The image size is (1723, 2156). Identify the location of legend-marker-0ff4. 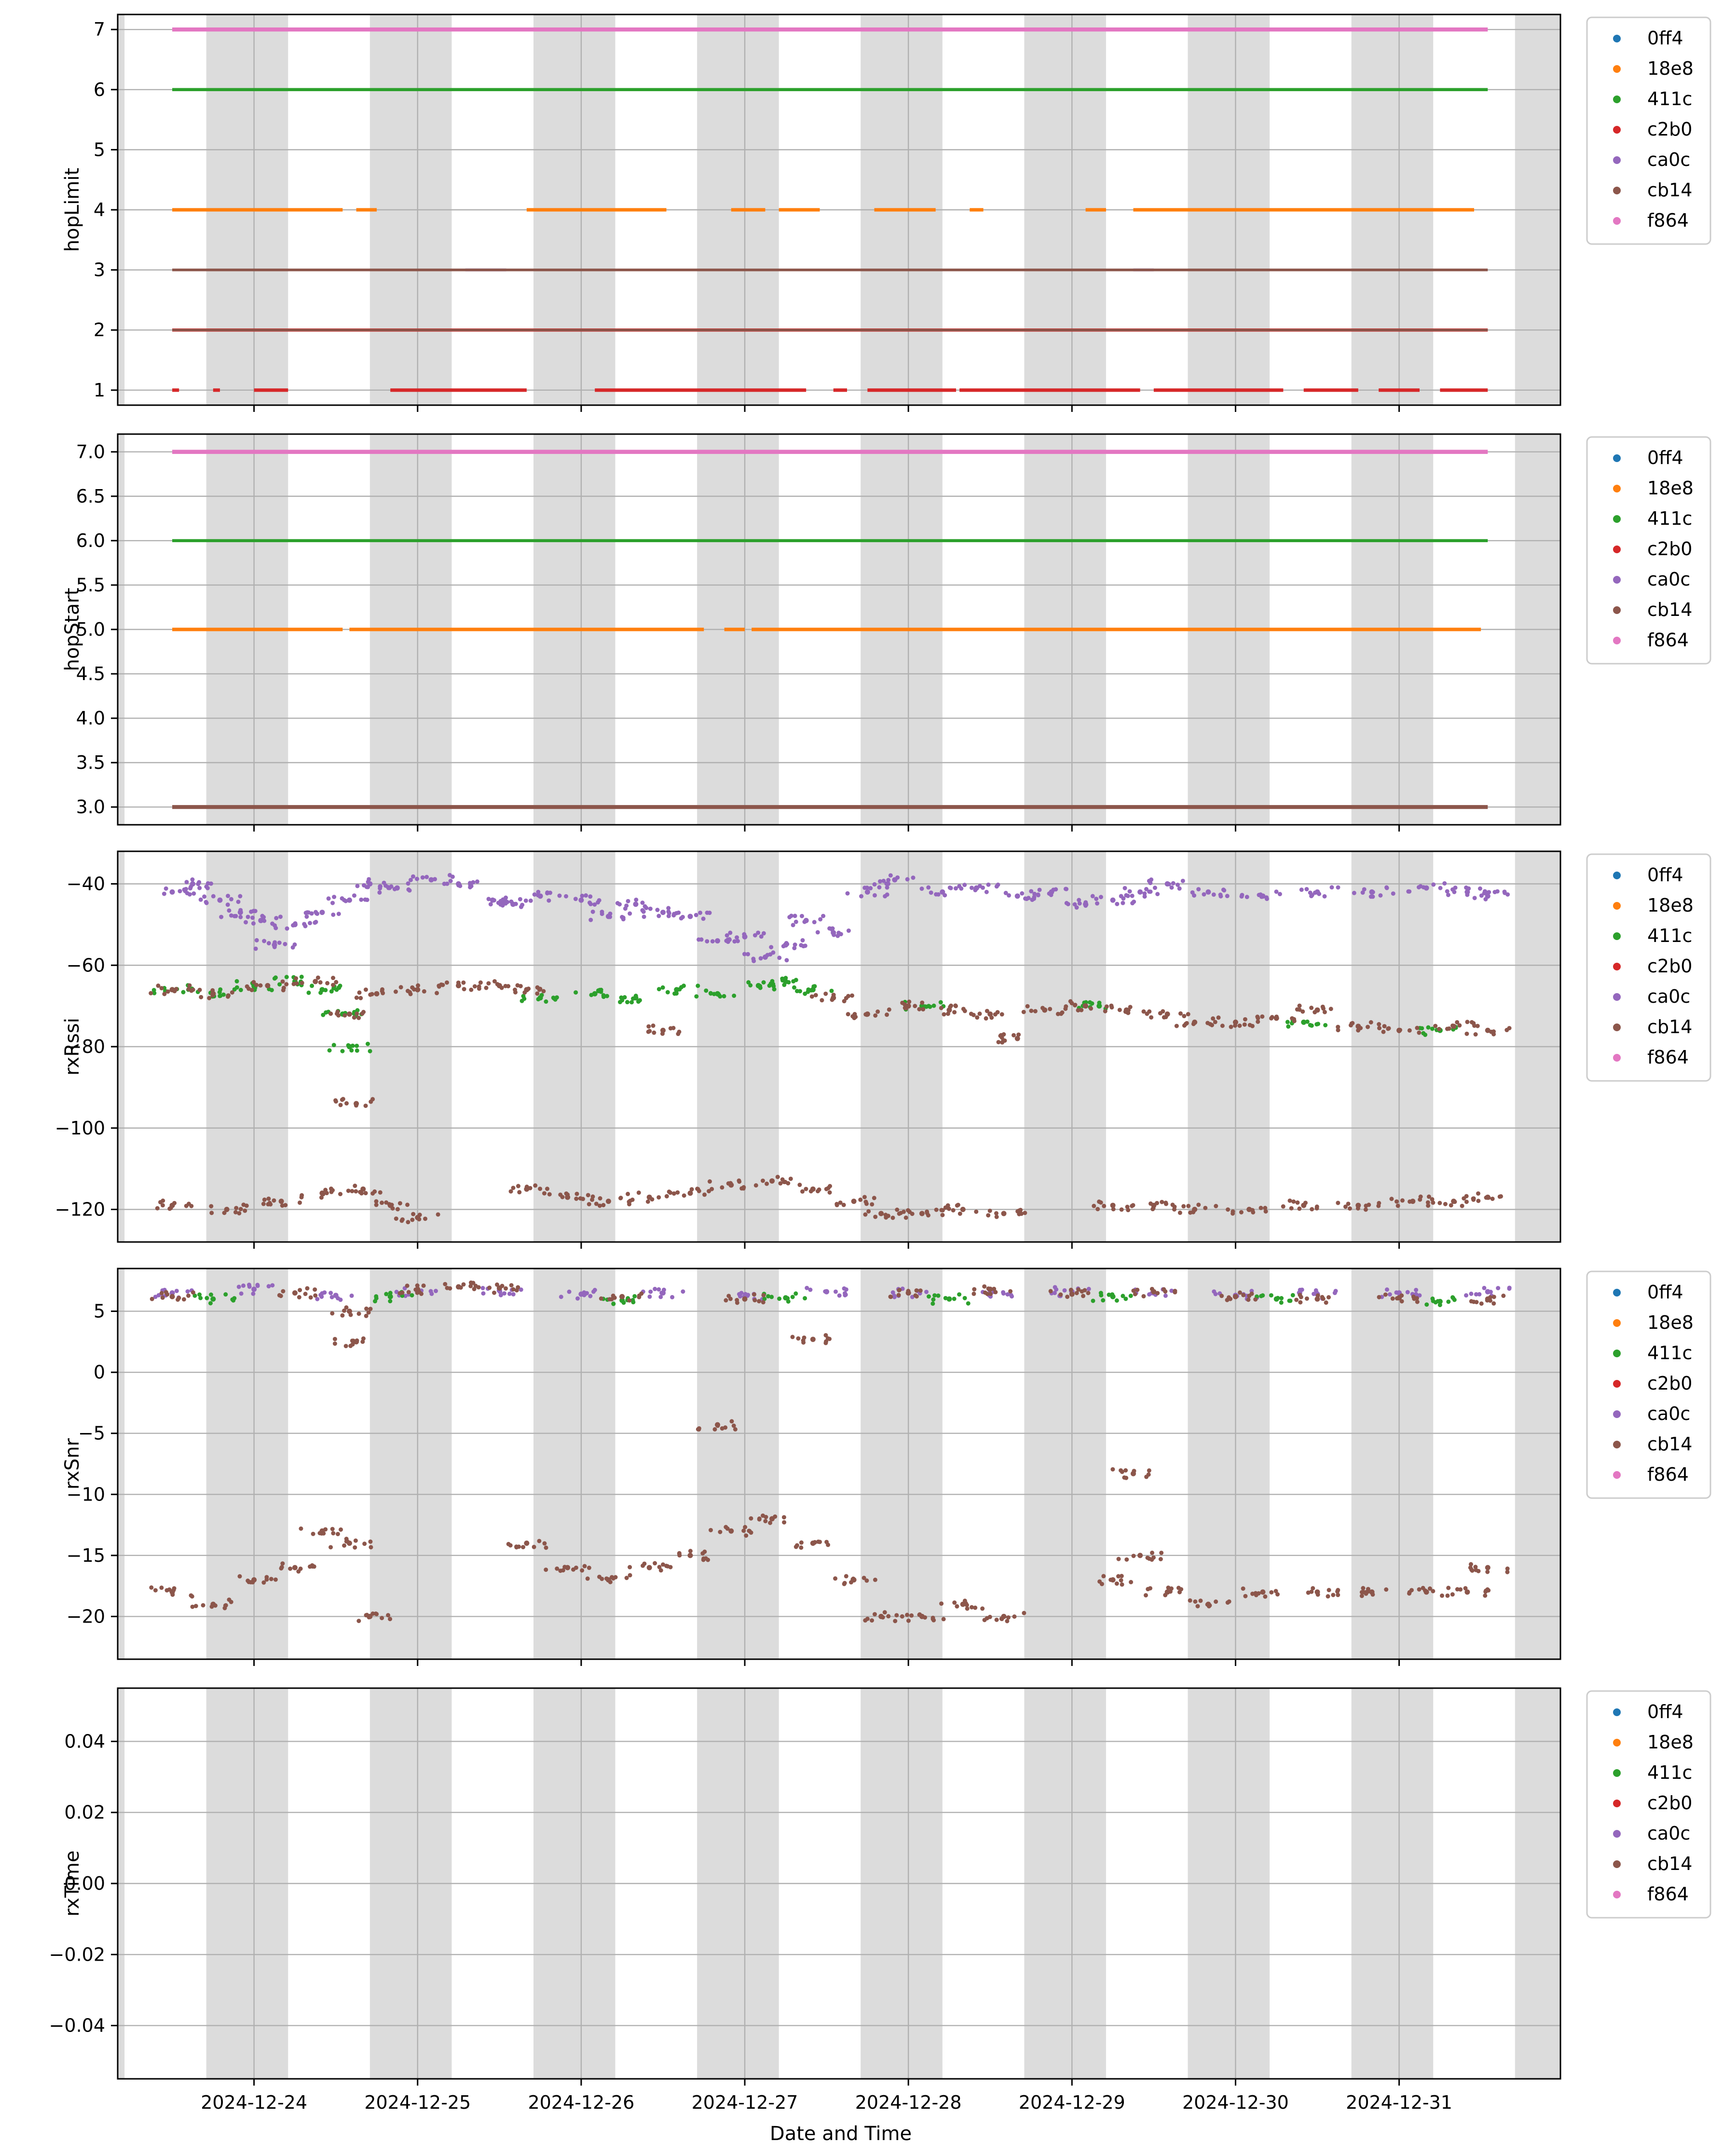
(1617, 875).